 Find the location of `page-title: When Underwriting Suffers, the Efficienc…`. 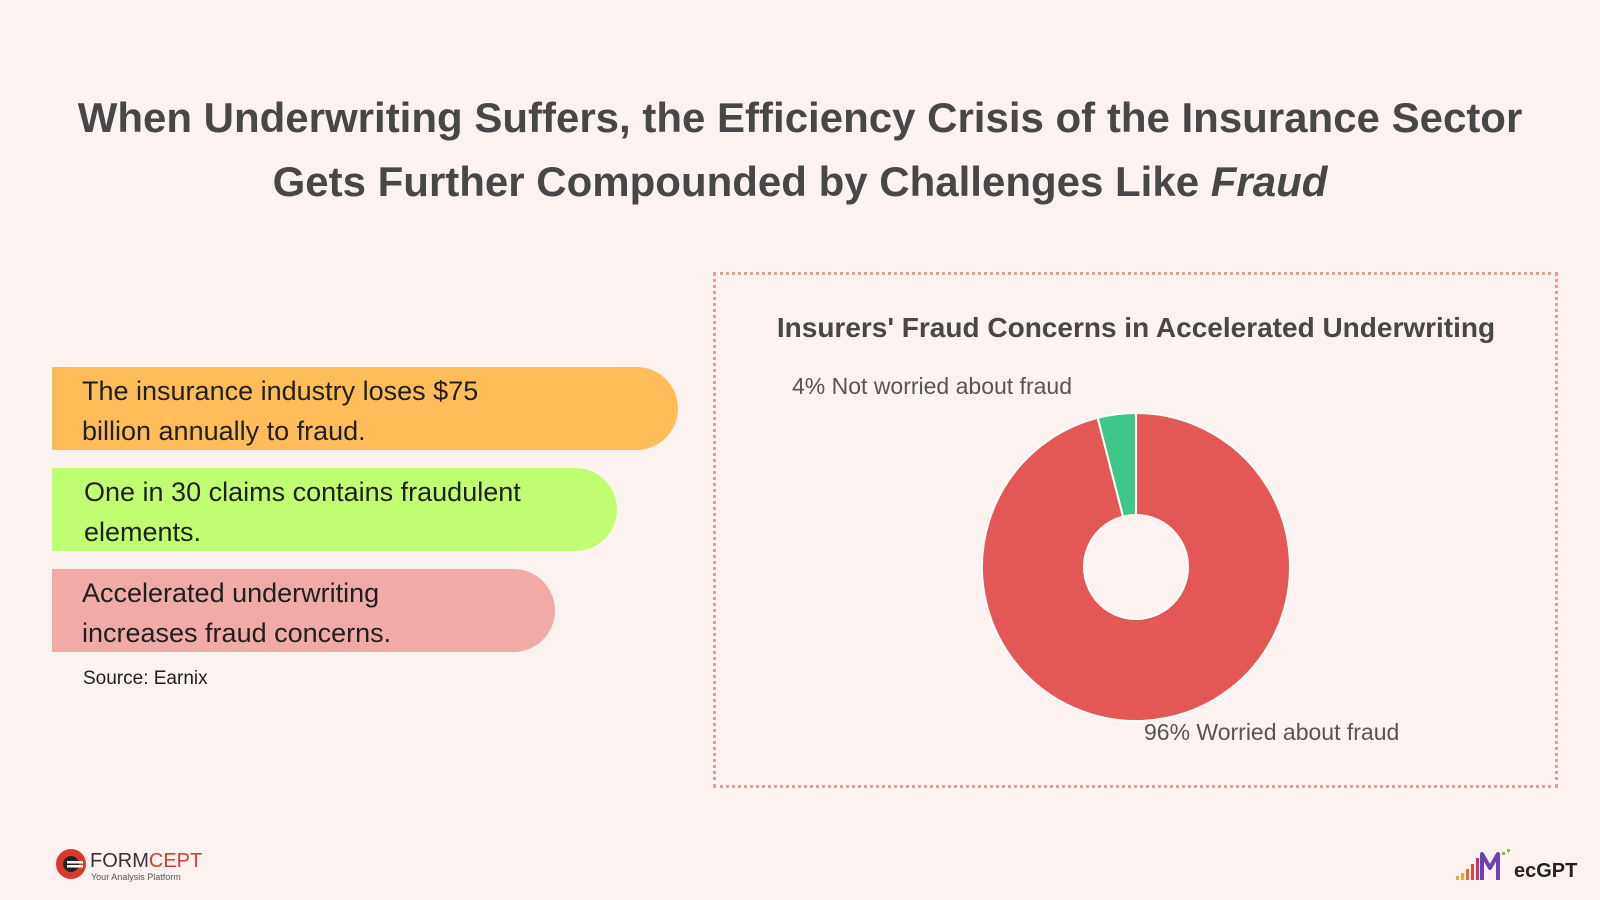

page-title: When Underwriting Suffers, the Efficienc… is located at coordinates (800, 150).